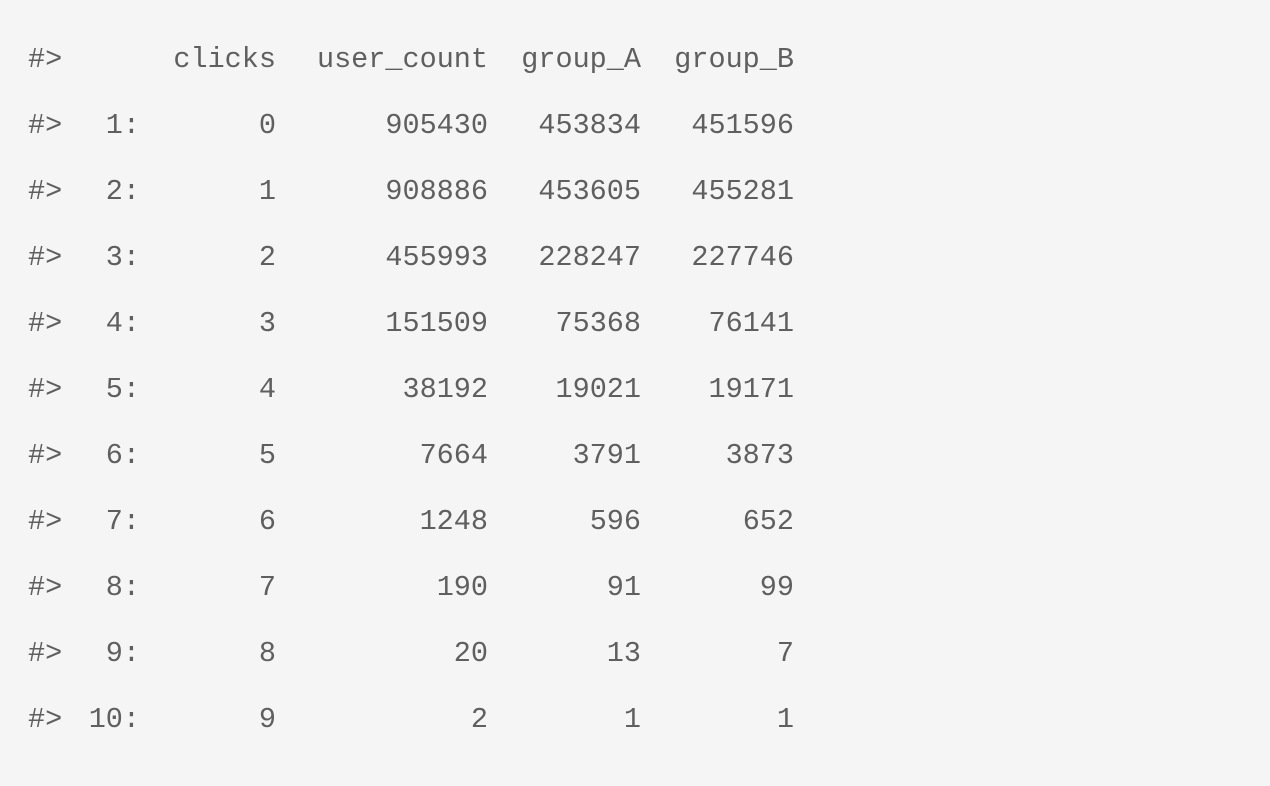  What do you see at coordinates (632, 719) in the screenshot?
I see `cell-group-a: 1` at bounding box center [632, 719].